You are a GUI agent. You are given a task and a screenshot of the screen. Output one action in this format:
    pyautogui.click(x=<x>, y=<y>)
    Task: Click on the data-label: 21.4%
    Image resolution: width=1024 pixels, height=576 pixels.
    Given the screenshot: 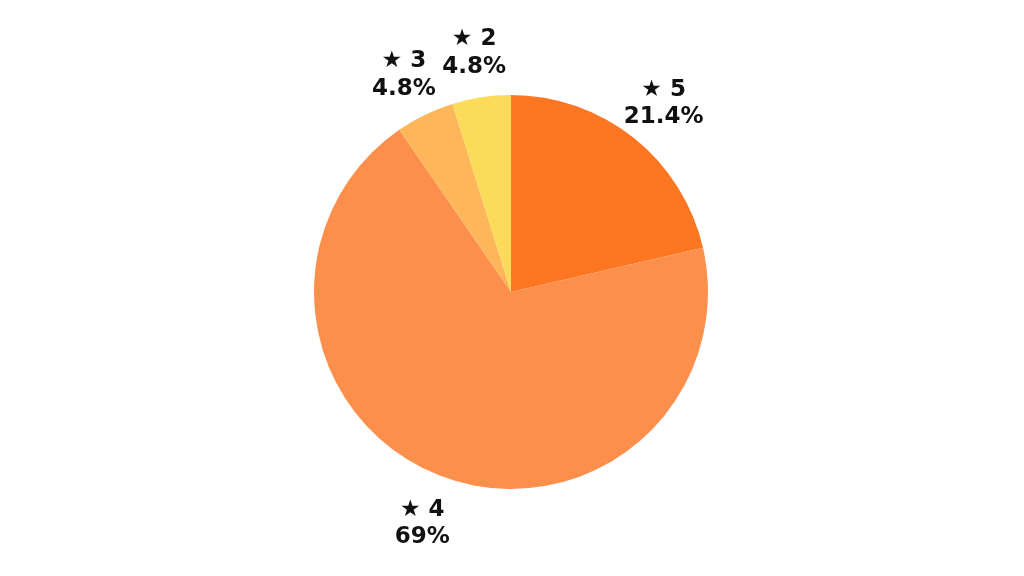 What is the action you would take?
    pyautogui.click(x=663, y=115)
    